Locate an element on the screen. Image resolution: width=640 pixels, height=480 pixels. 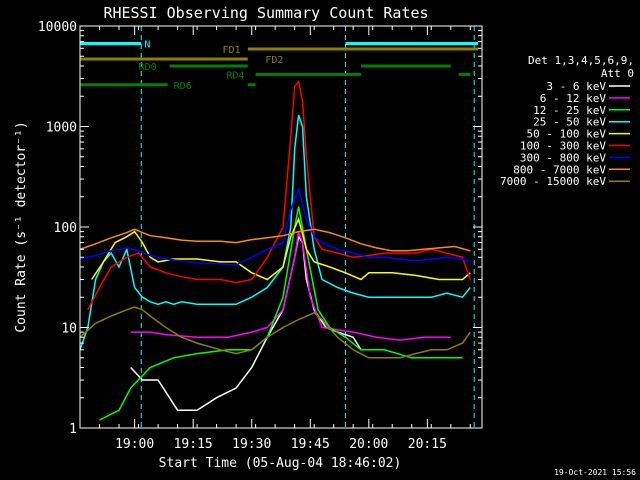
y-tick-label: 10 is located at coordinates (69, 329).